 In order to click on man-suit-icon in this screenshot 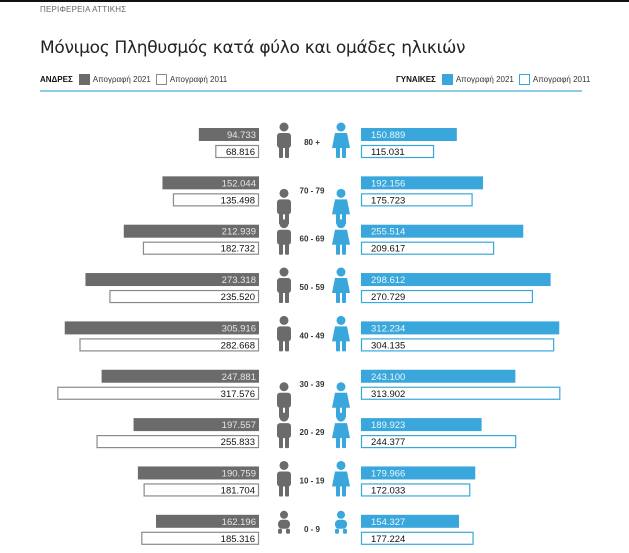, I will do `click(284, 333)`.